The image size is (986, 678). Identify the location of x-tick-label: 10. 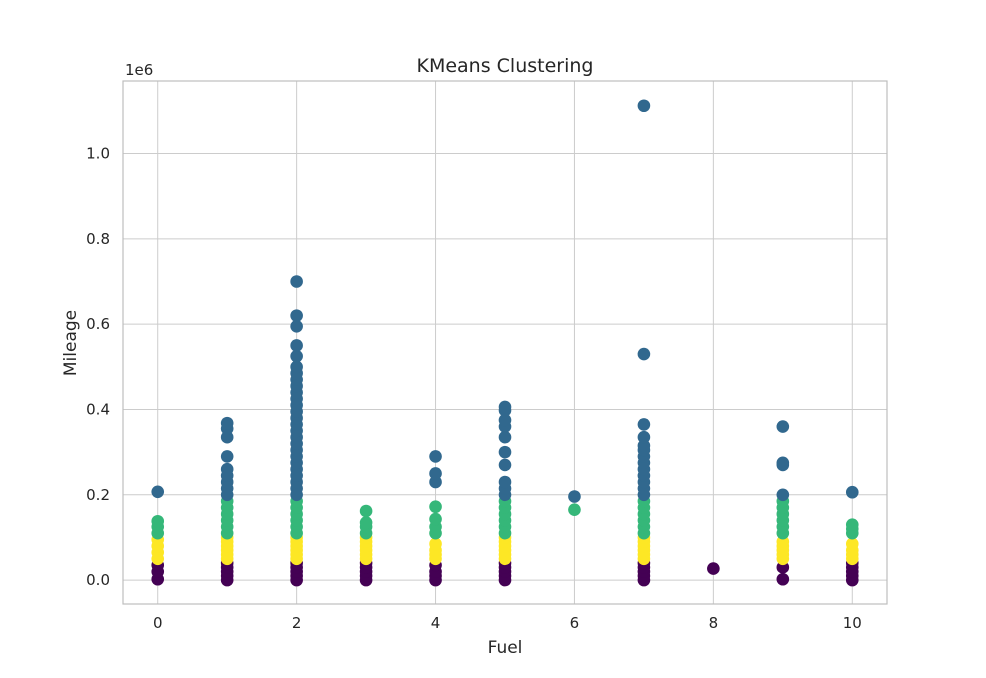
(852, 623).